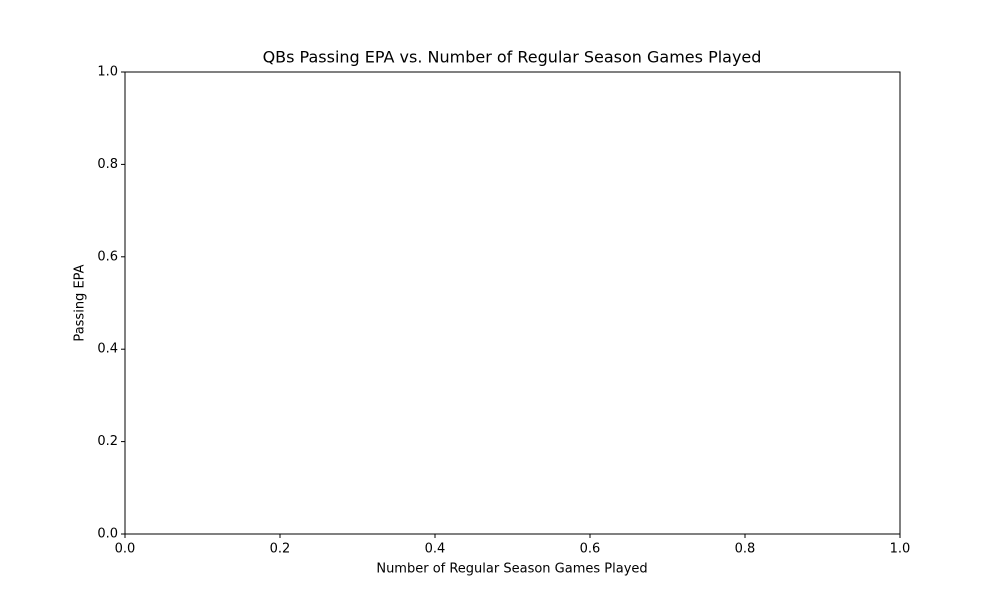 This screenshot has width=1000, height=600. What do you see at coordinates (107, 72) in the screenshot?
I see `y-tick-label: 1.0` at bounding box center [107, 72].